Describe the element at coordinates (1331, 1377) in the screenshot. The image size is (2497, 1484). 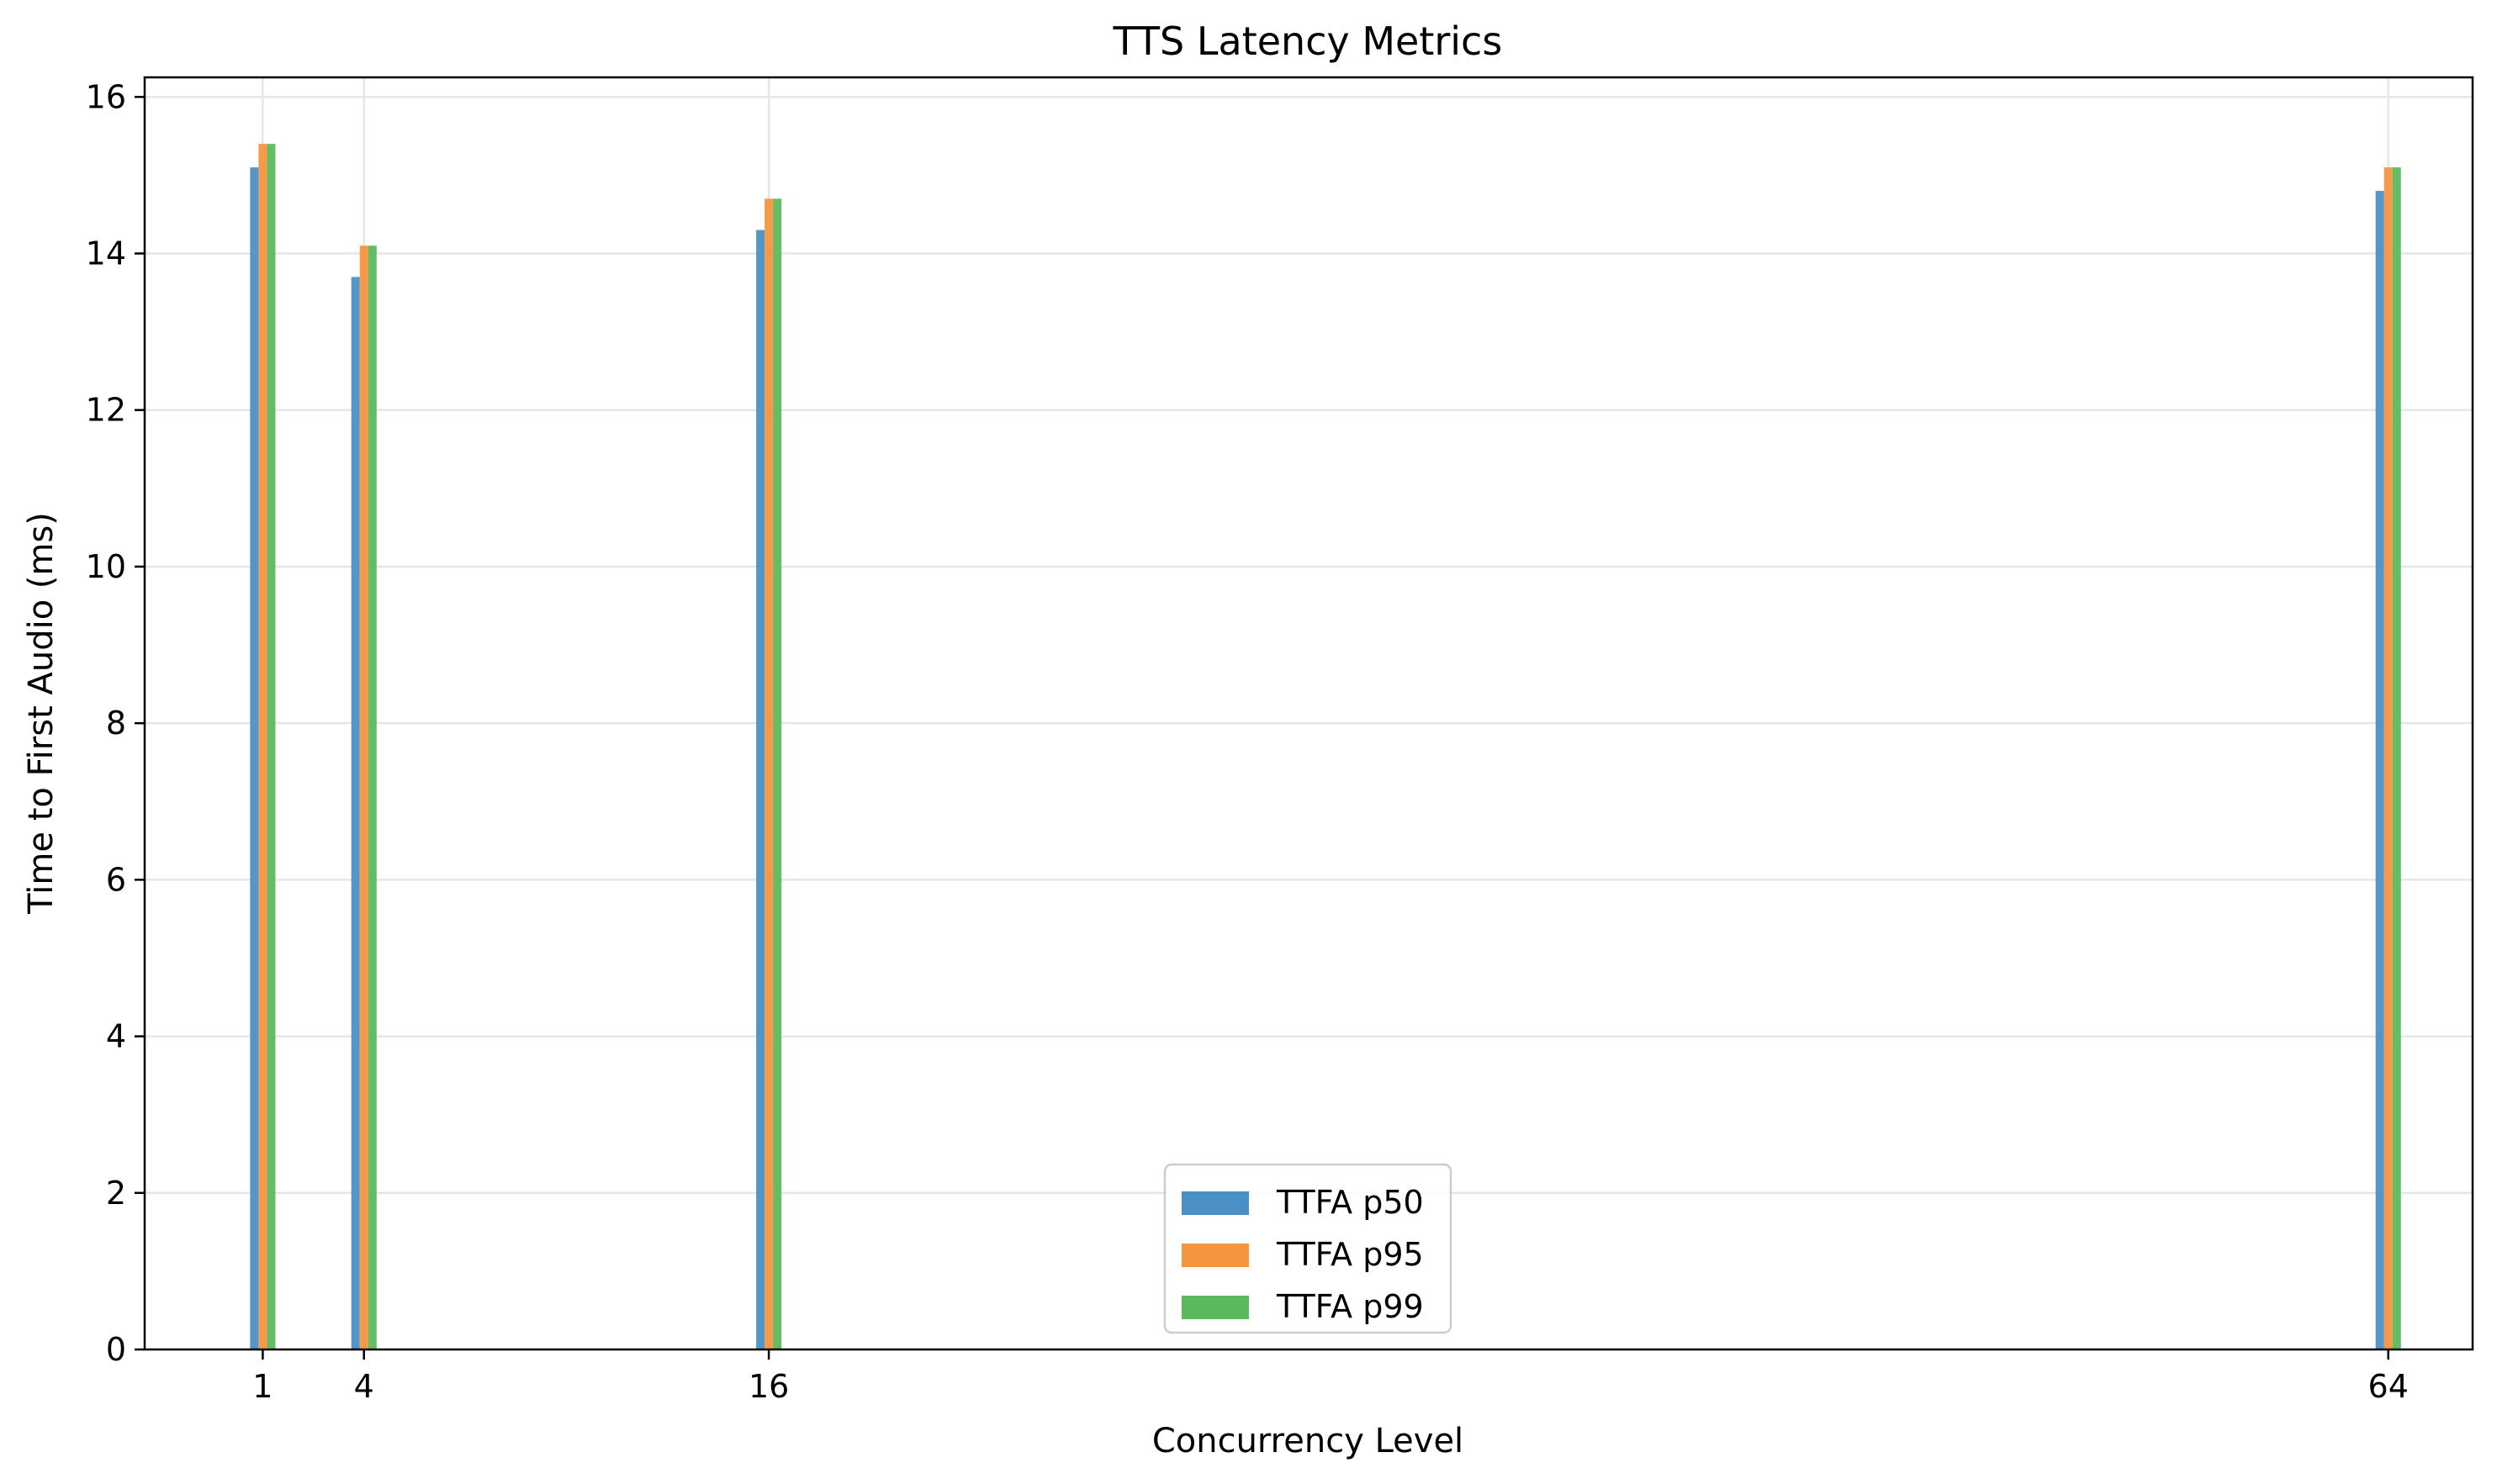
I see `x-axis-ticks: 1 4 16 64` at that location.